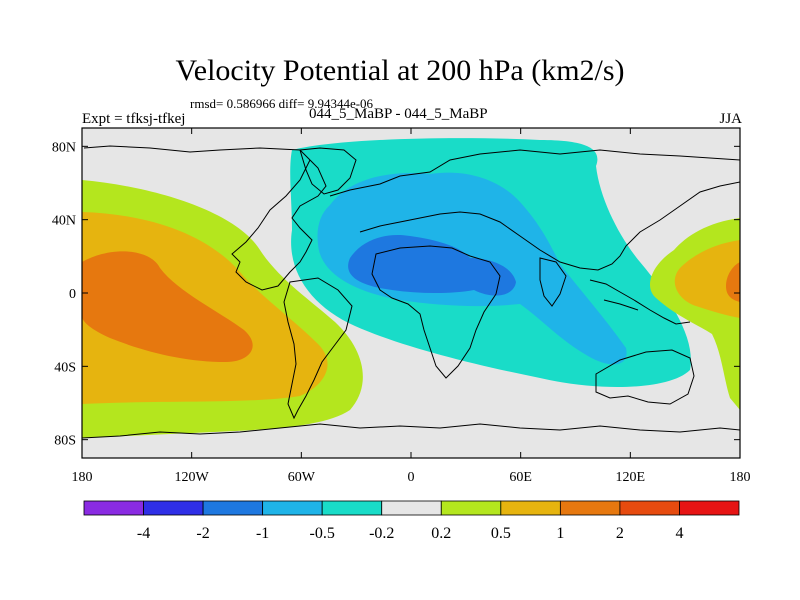  What do you see at coordinates (318, 348) in the screenshot?
I see `coastline-south-america` at bounding box center [318, 348].